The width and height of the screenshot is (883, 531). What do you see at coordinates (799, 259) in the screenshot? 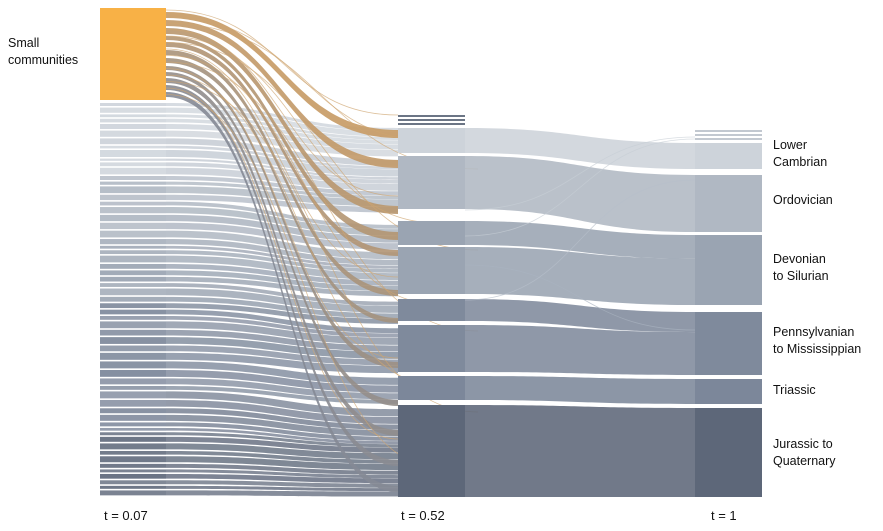
I see `label-line: Devonian` at bounding box center [799, 259].